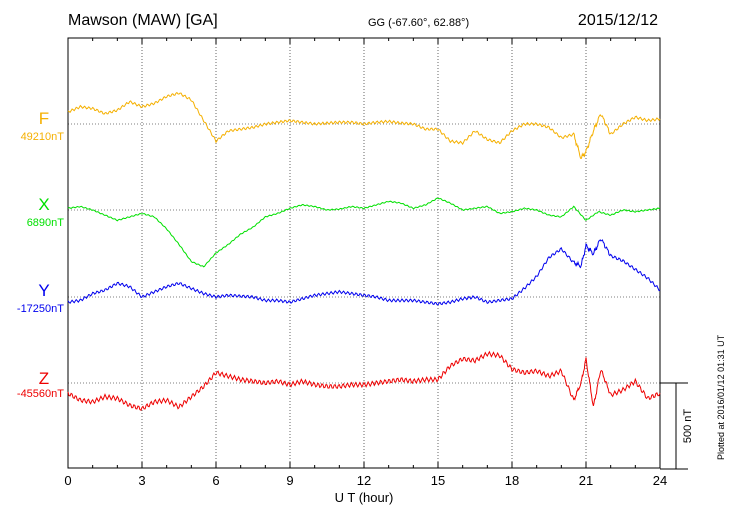 This screenshot has width=730, height=520. I want to click on geographic-coordinates: GG (-67.60°, 62.88°), so click(419, 23).